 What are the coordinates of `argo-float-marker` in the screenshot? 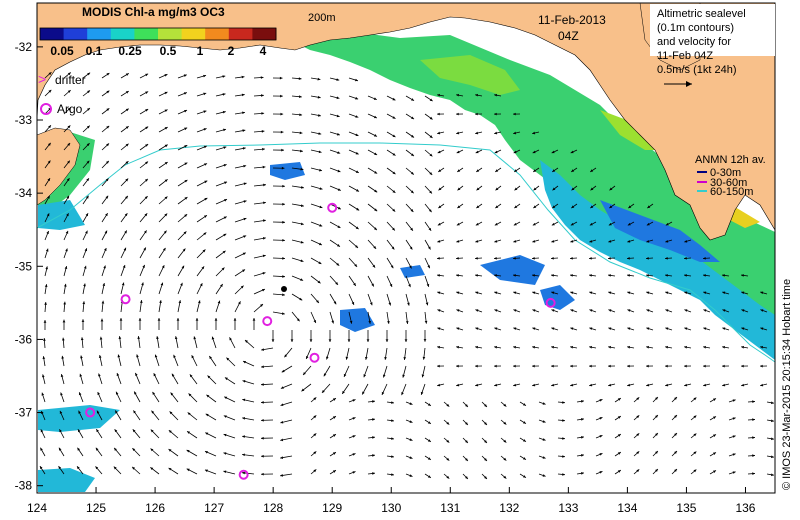 It's located at (267, 321).